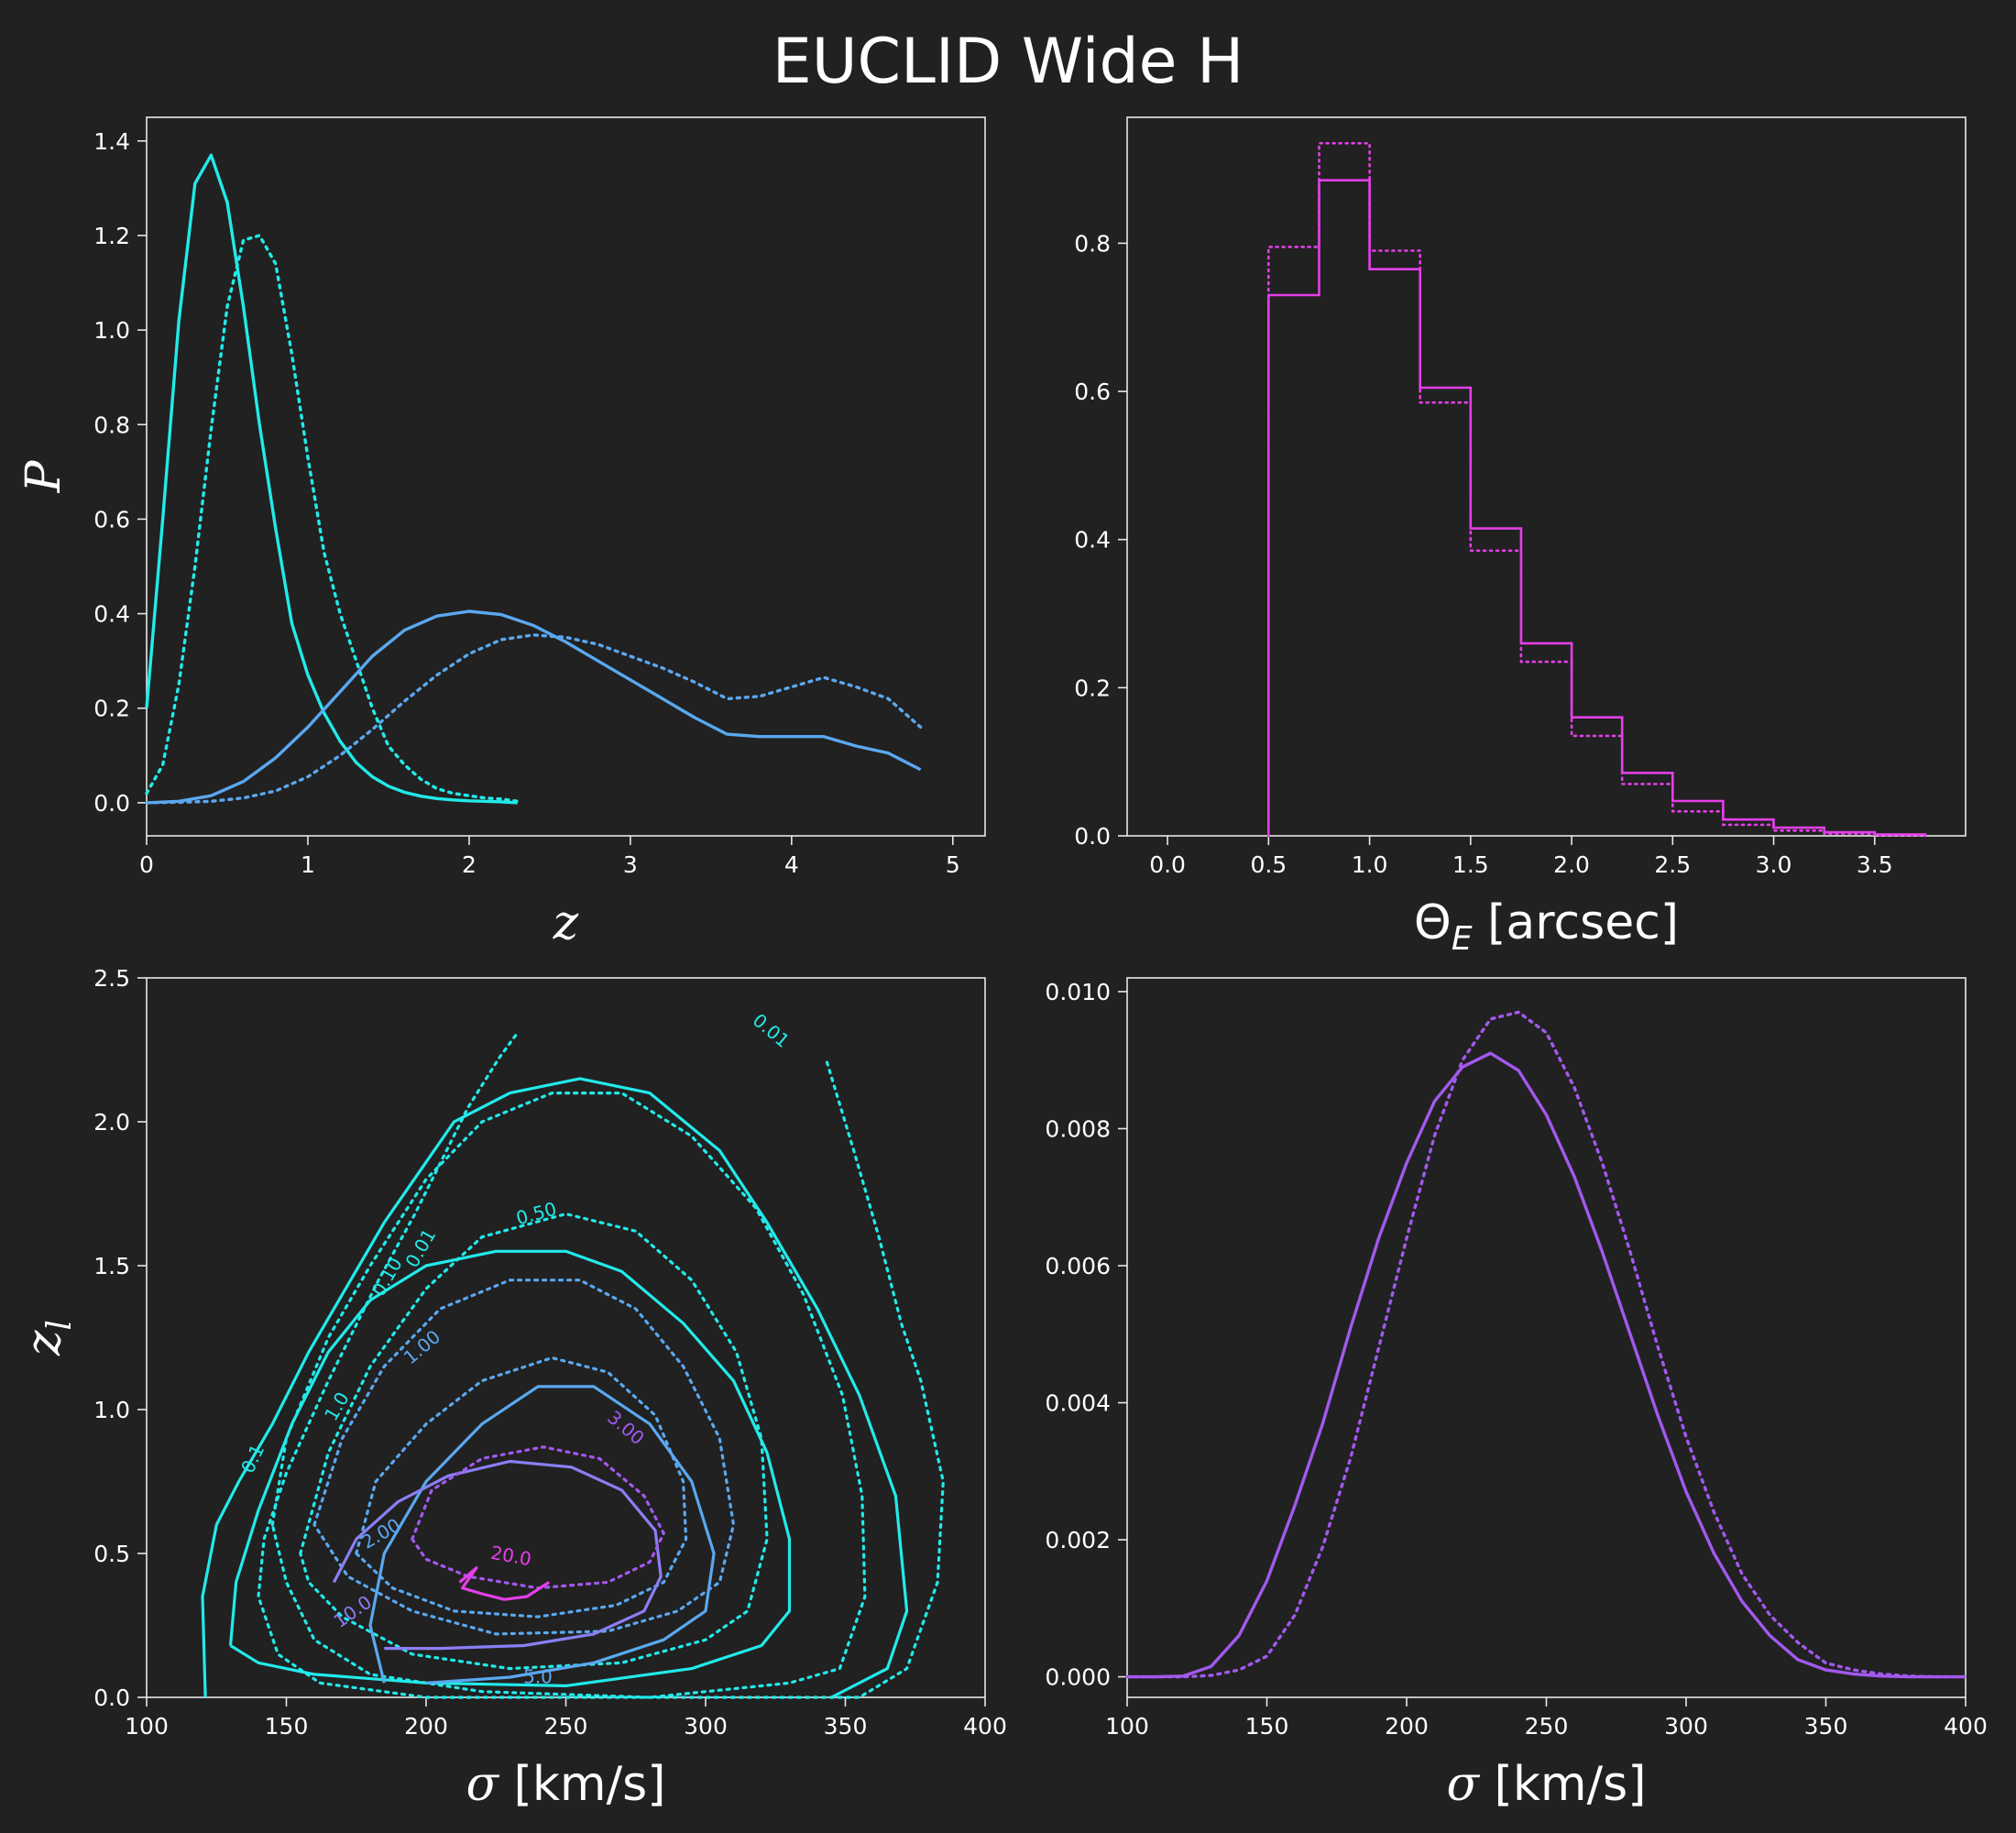 This screenshot has height=1833, width=2016. Describe the element at coordinates (953, 864) in the screenshot. I see `x-tick-label: 5` at that location.